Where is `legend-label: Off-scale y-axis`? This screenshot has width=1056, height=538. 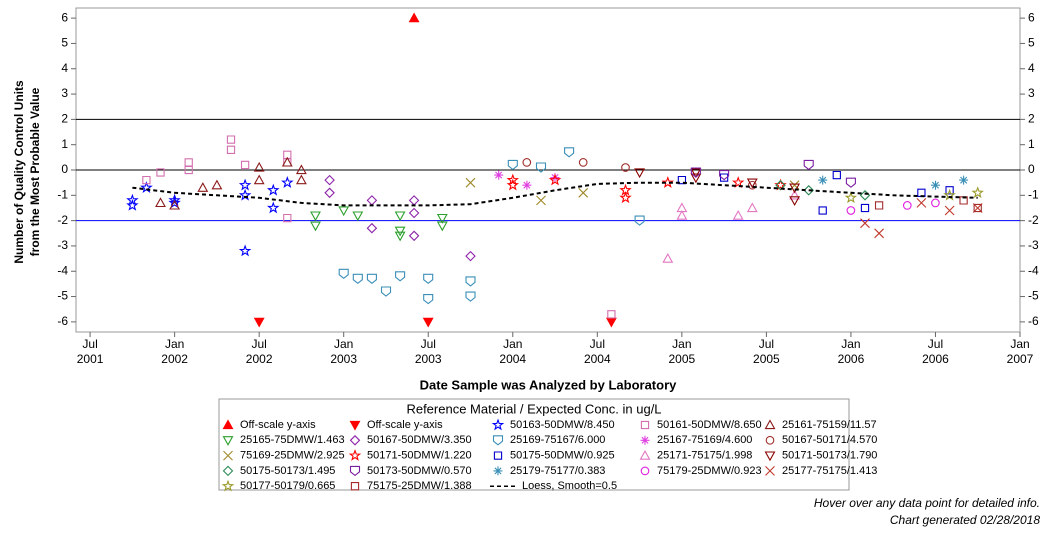 legend-label: Off-scale y-axis is located at coordinates (405, 425).